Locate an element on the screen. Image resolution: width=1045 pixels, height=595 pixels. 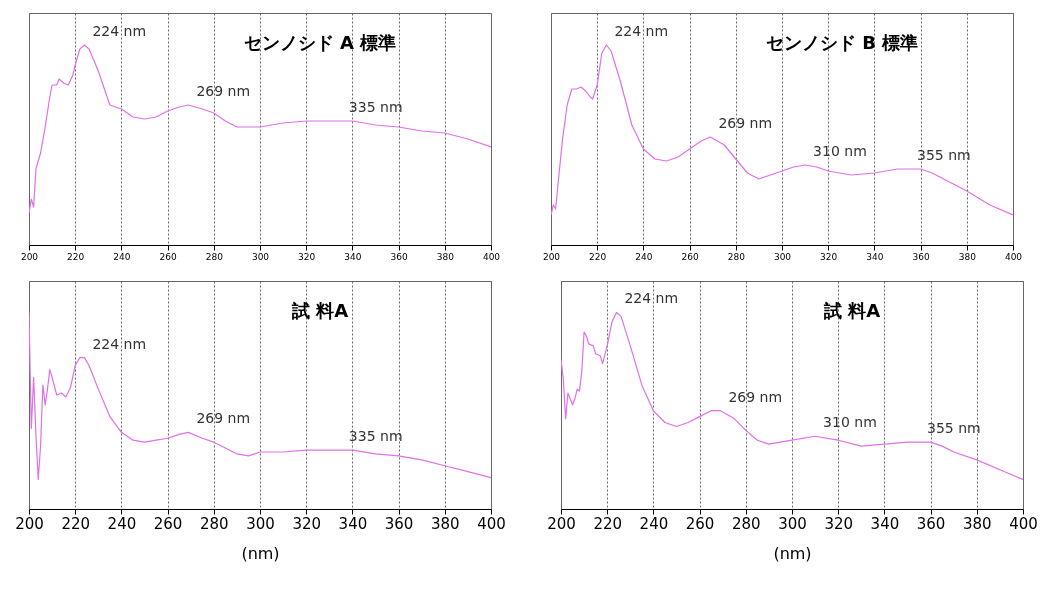
chart-title: センノシド A 標準 is located at coordinates (320, 42).